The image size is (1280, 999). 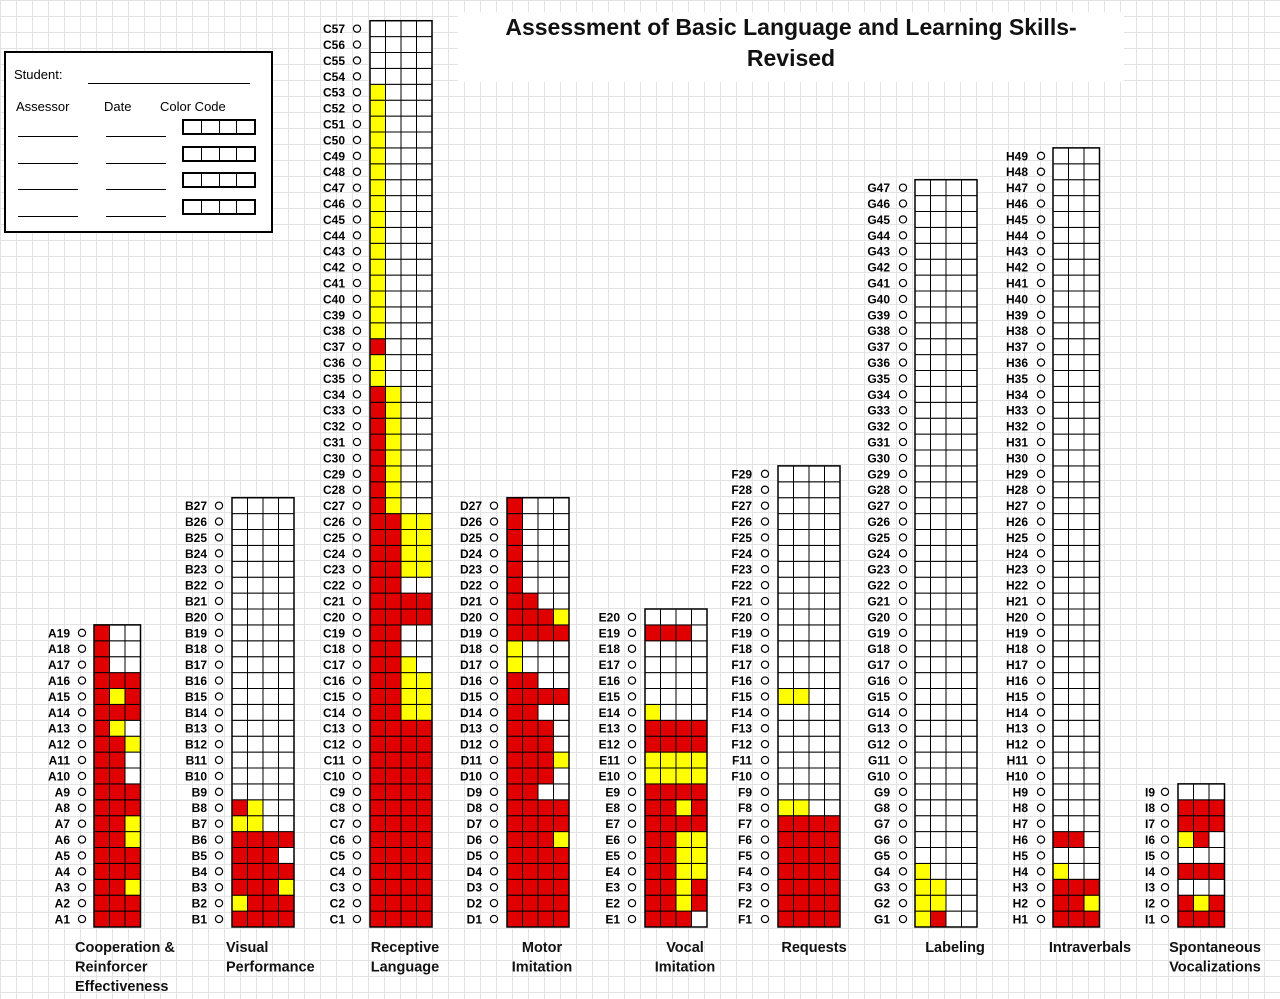 What do you see at coordinates (63, 824) in the screenshot?
I see `item-label-a7: A7` at bounding box center [63, 824].